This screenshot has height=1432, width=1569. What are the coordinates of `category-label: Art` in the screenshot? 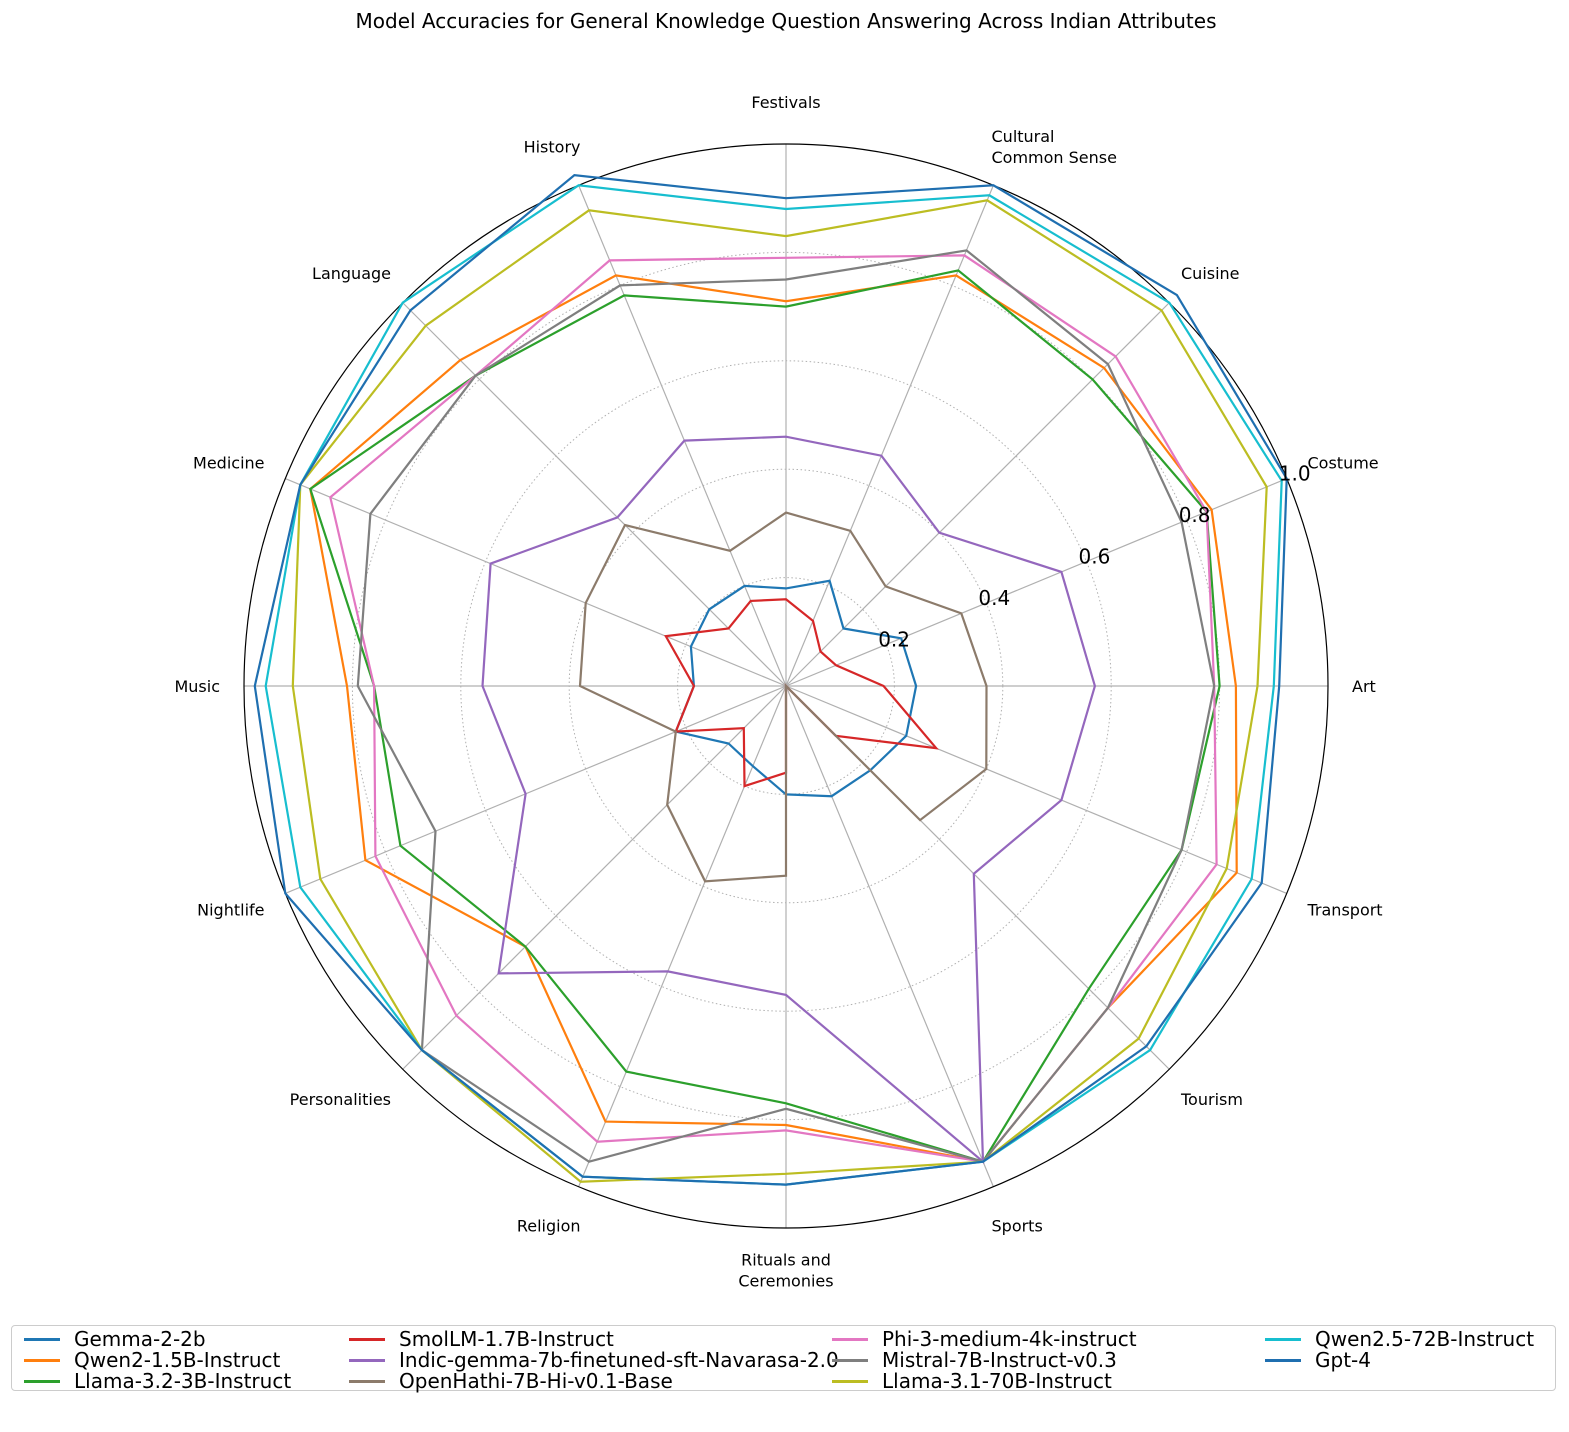 It's located at (1364, 686).